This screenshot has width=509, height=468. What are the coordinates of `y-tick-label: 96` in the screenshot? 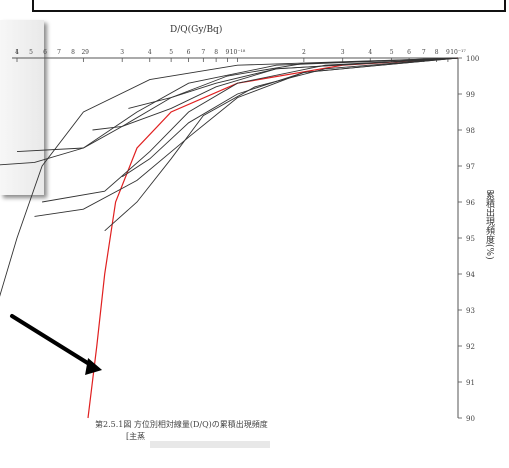 It's located at (470, 203).